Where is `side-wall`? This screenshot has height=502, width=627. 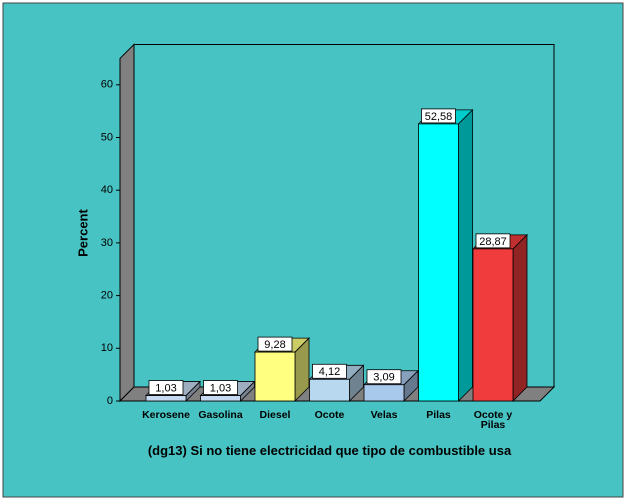 side-wall is located at coordinates (127, 223).